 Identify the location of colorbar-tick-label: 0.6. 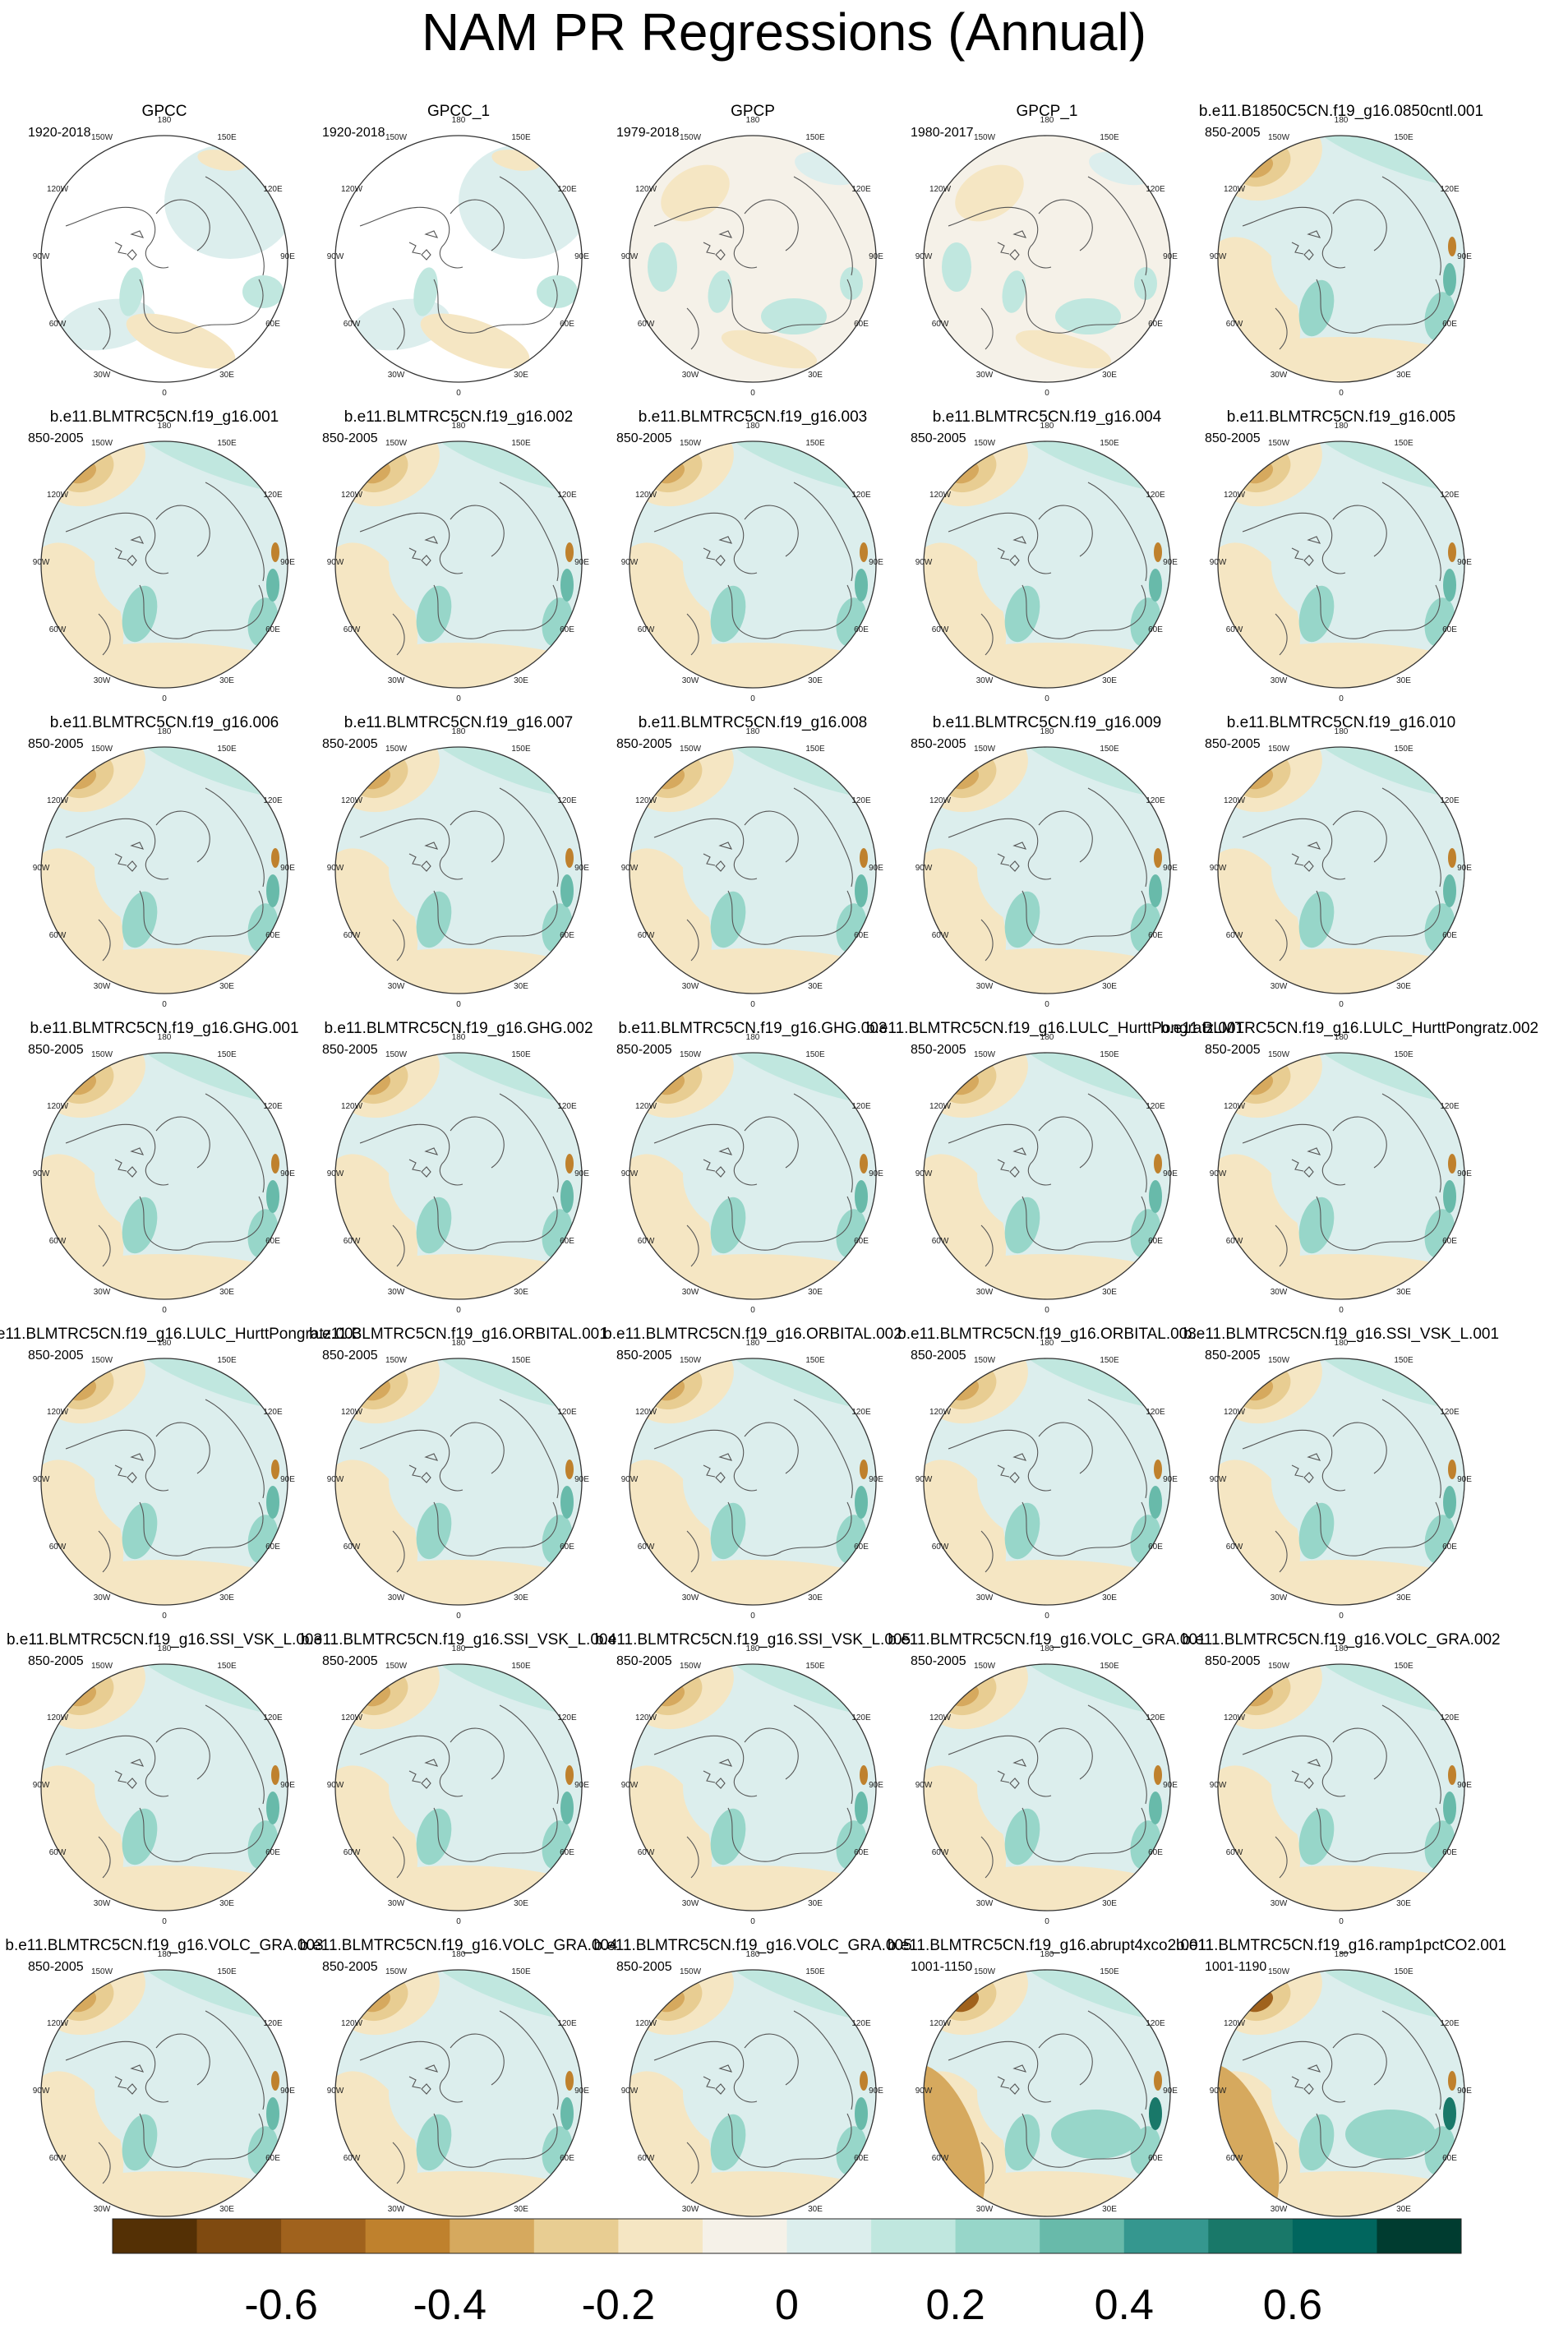
(1292, 2305).